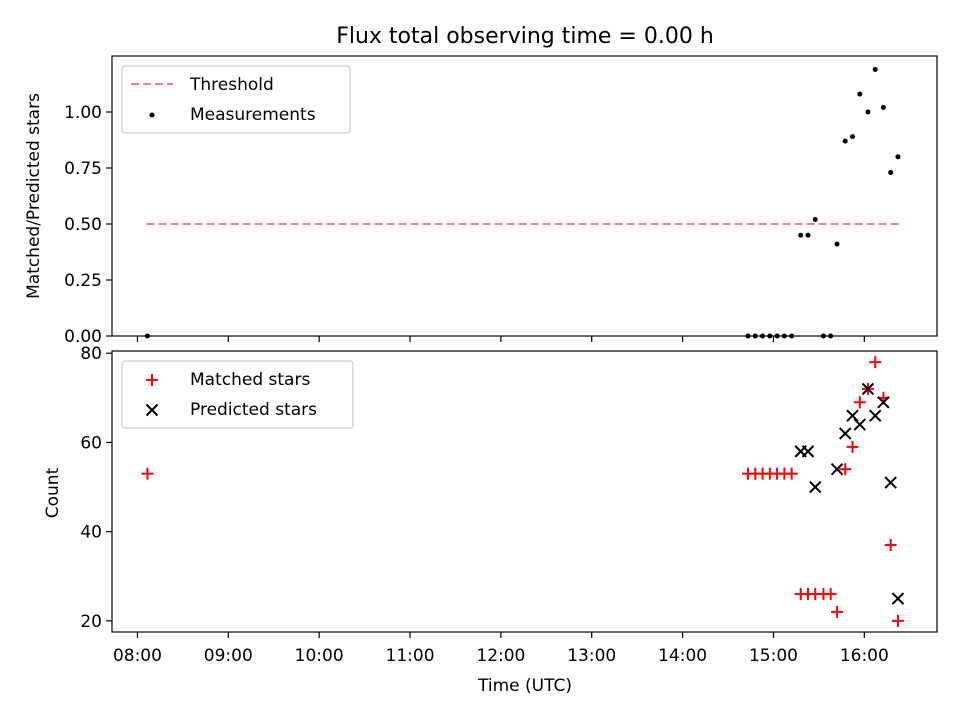 The image size is (960, 720). Describe the element at coordinates (83, 337) in the screenshot. I see `top-y-tick-label: 0.00` at that location.